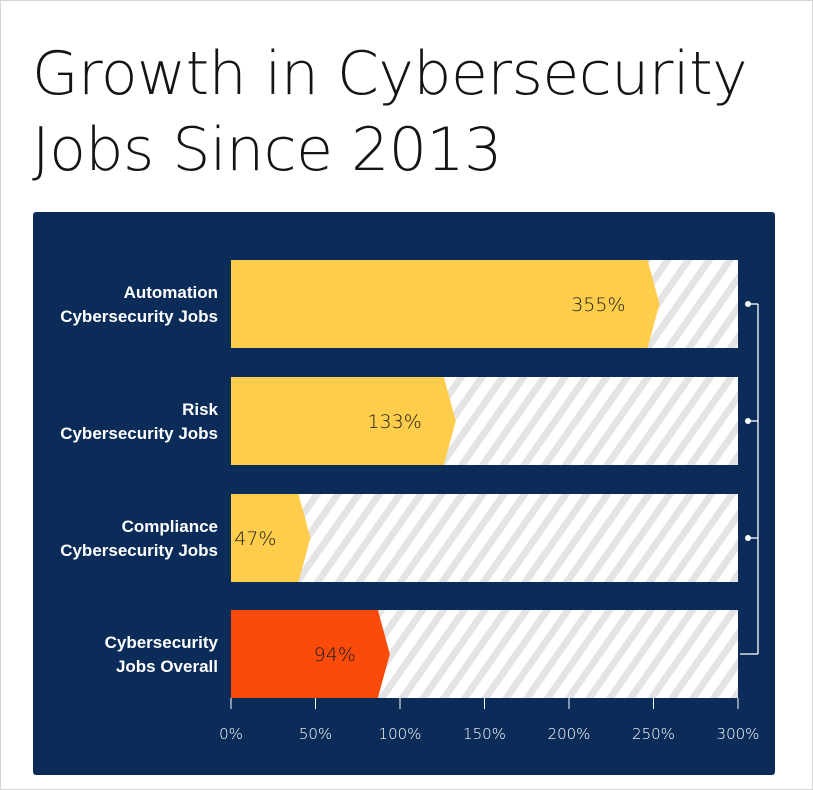 Image resolution: width=813 pixels, height=790 pixels. Describe the element at coordinates (167, 666) in the screenshot. I see `category-label-3-1: Jobs Overall` at that location.